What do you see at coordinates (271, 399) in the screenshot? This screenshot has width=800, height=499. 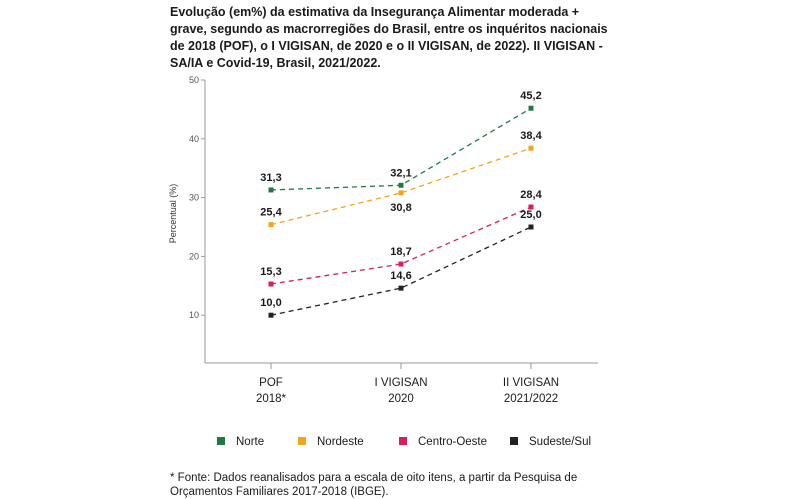 I see `x-tick-label-sub: 2018*` at bounding box center [271, 399].